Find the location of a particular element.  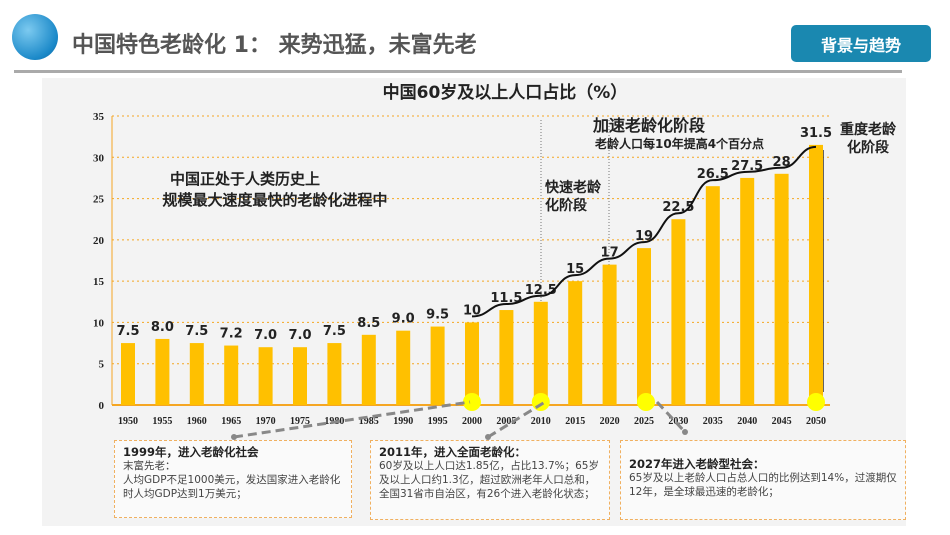

annotation-heavy-2: 化阶段 is located at coordinates (868, 147).